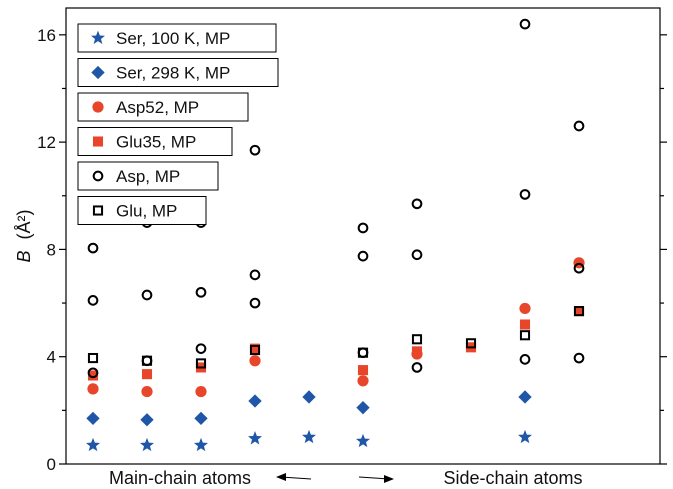 This screenshot has height=489, width=673. Describe the element at coordinates (24, 224) in the screenshot. I see `y-axis-unit: (Å²)` at that location.